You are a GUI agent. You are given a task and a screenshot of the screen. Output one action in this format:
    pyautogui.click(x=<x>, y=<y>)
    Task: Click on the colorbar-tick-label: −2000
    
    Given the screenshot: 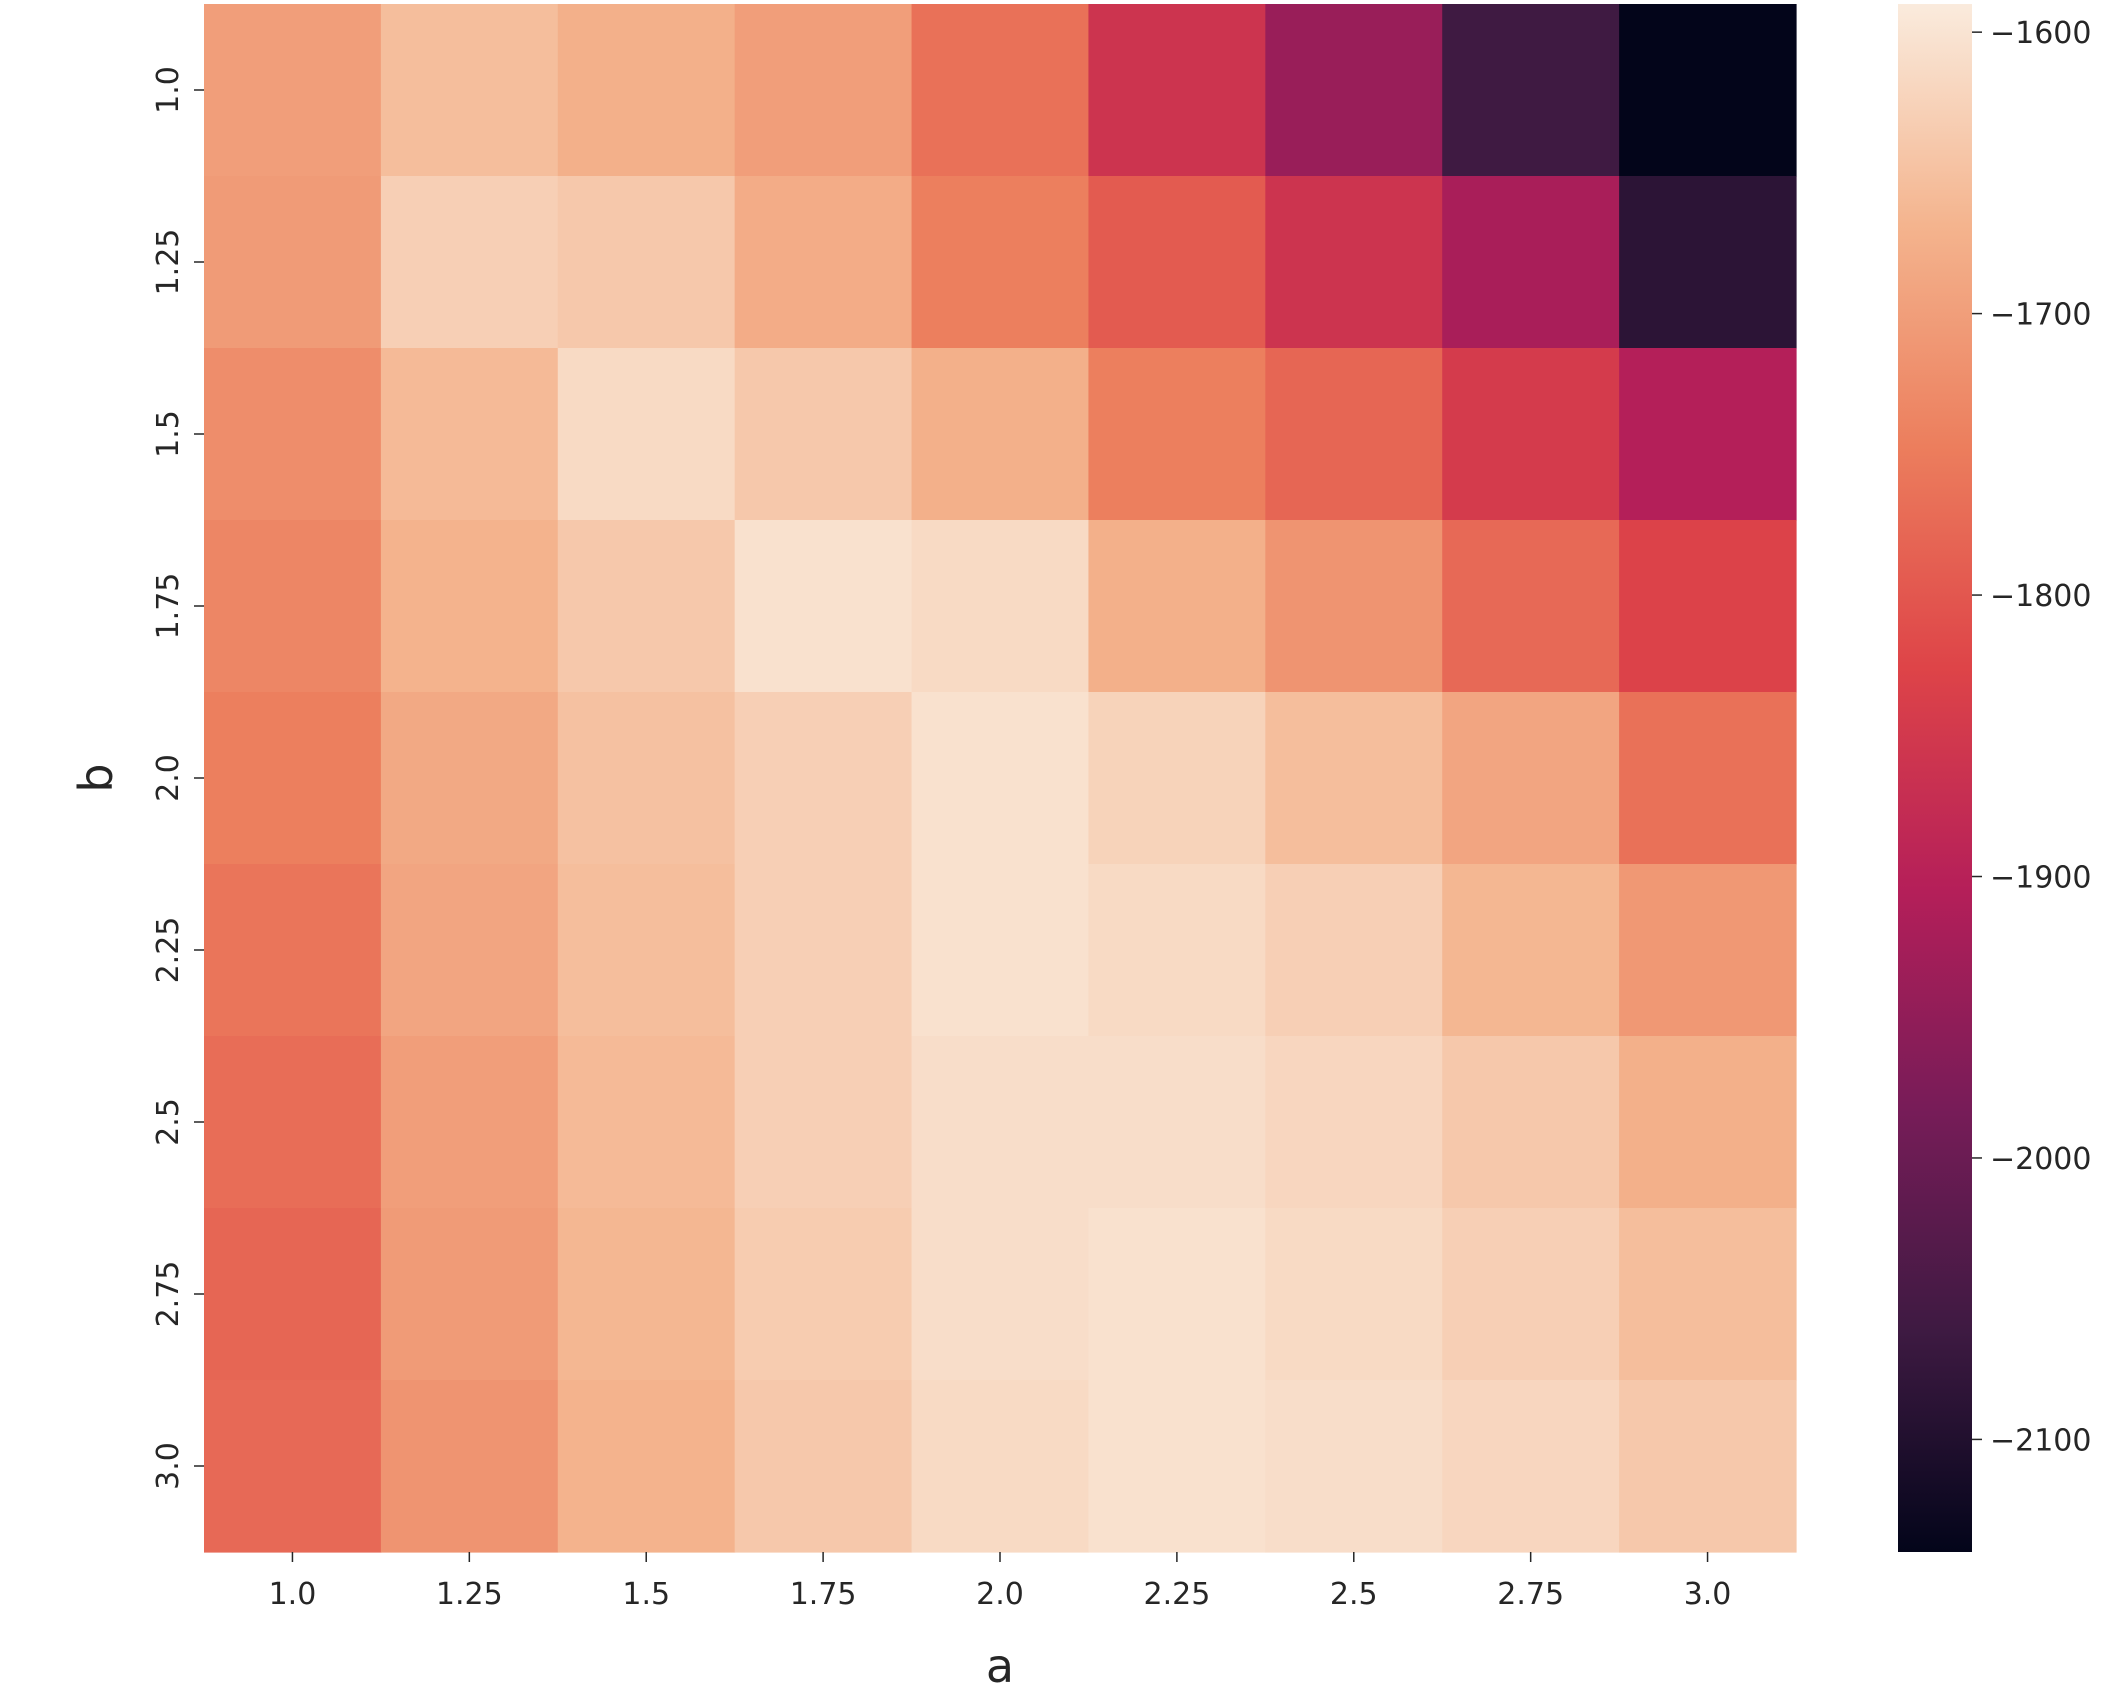 What is the action you would take?
    pyautogui.click(x=2040, y=1159)
    